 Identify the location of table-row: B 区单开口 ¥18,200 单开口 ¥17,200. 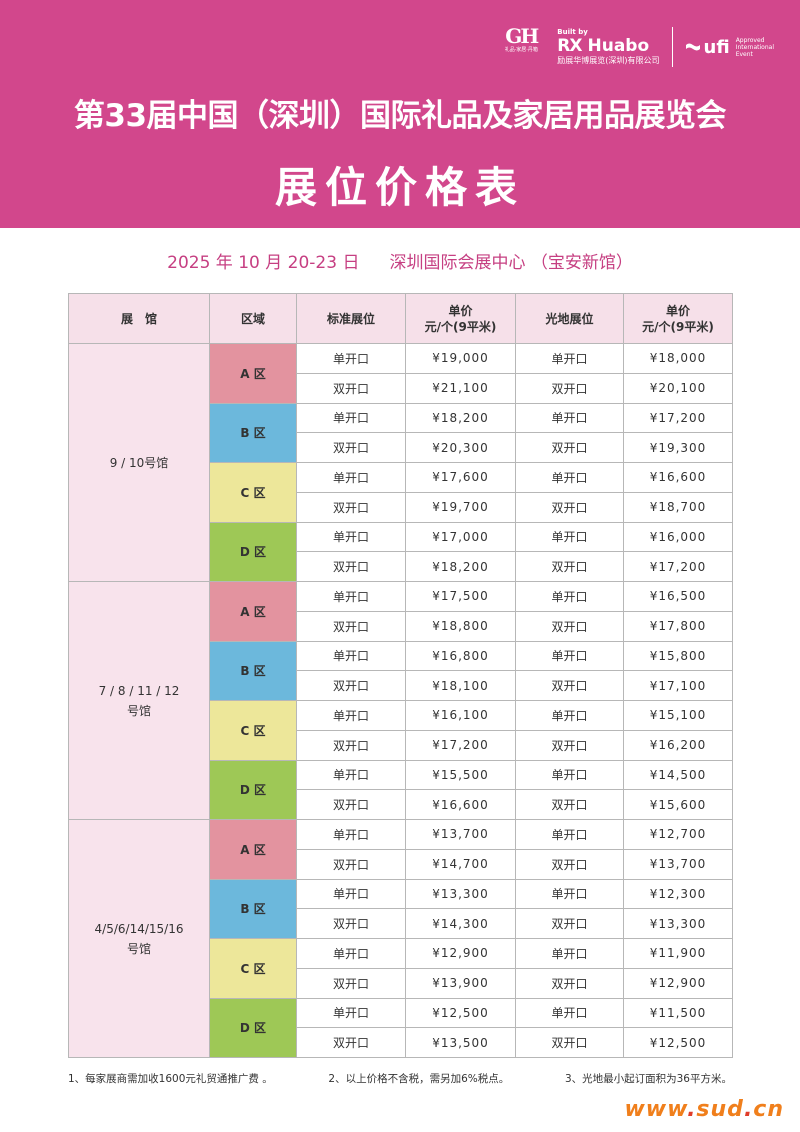
(401, 432).